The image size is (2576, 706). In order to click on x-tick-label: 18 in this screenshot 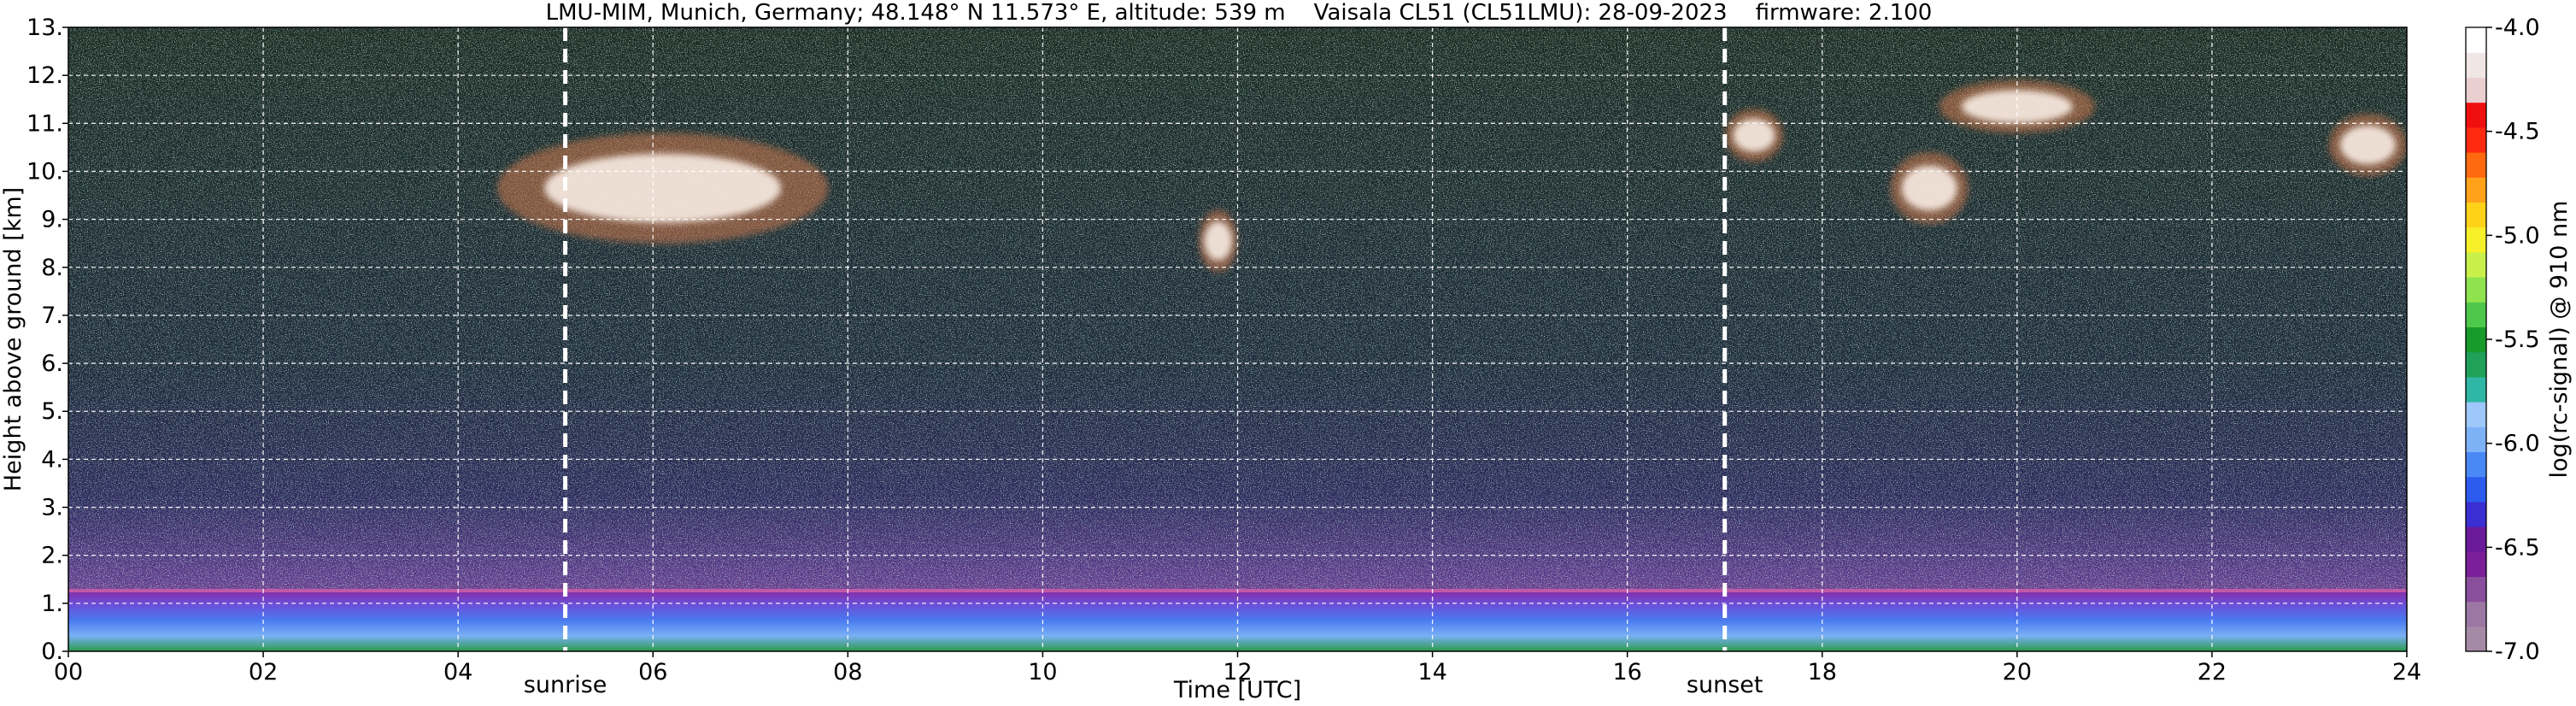, I will do `click(1822, 672)`.